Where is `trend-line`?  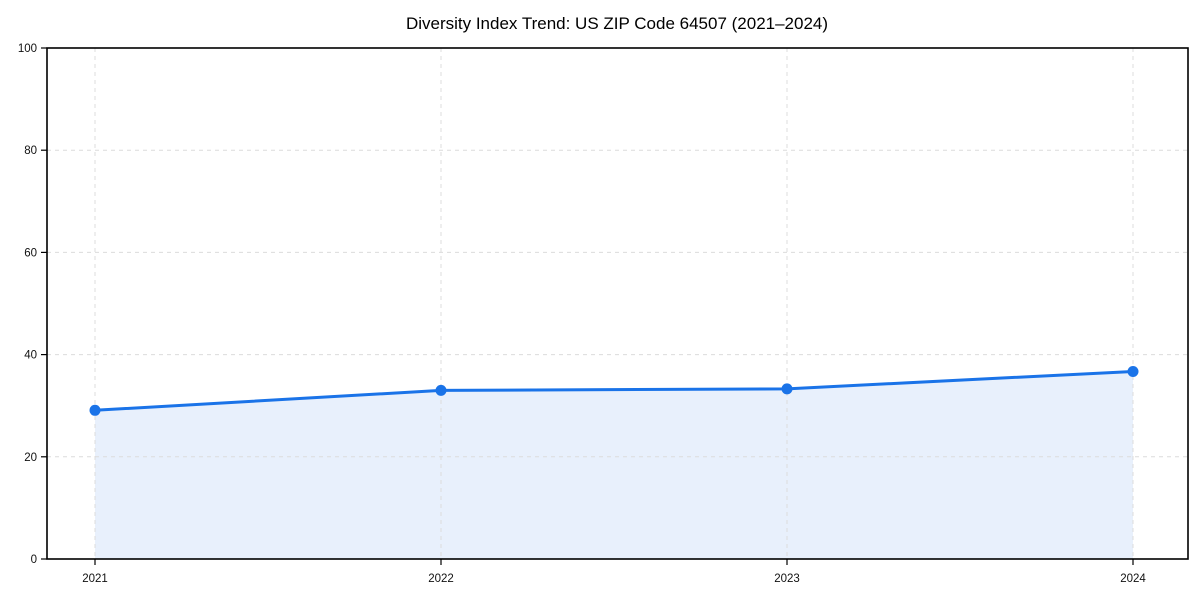
trend-line is located at coordinates (614, 390).